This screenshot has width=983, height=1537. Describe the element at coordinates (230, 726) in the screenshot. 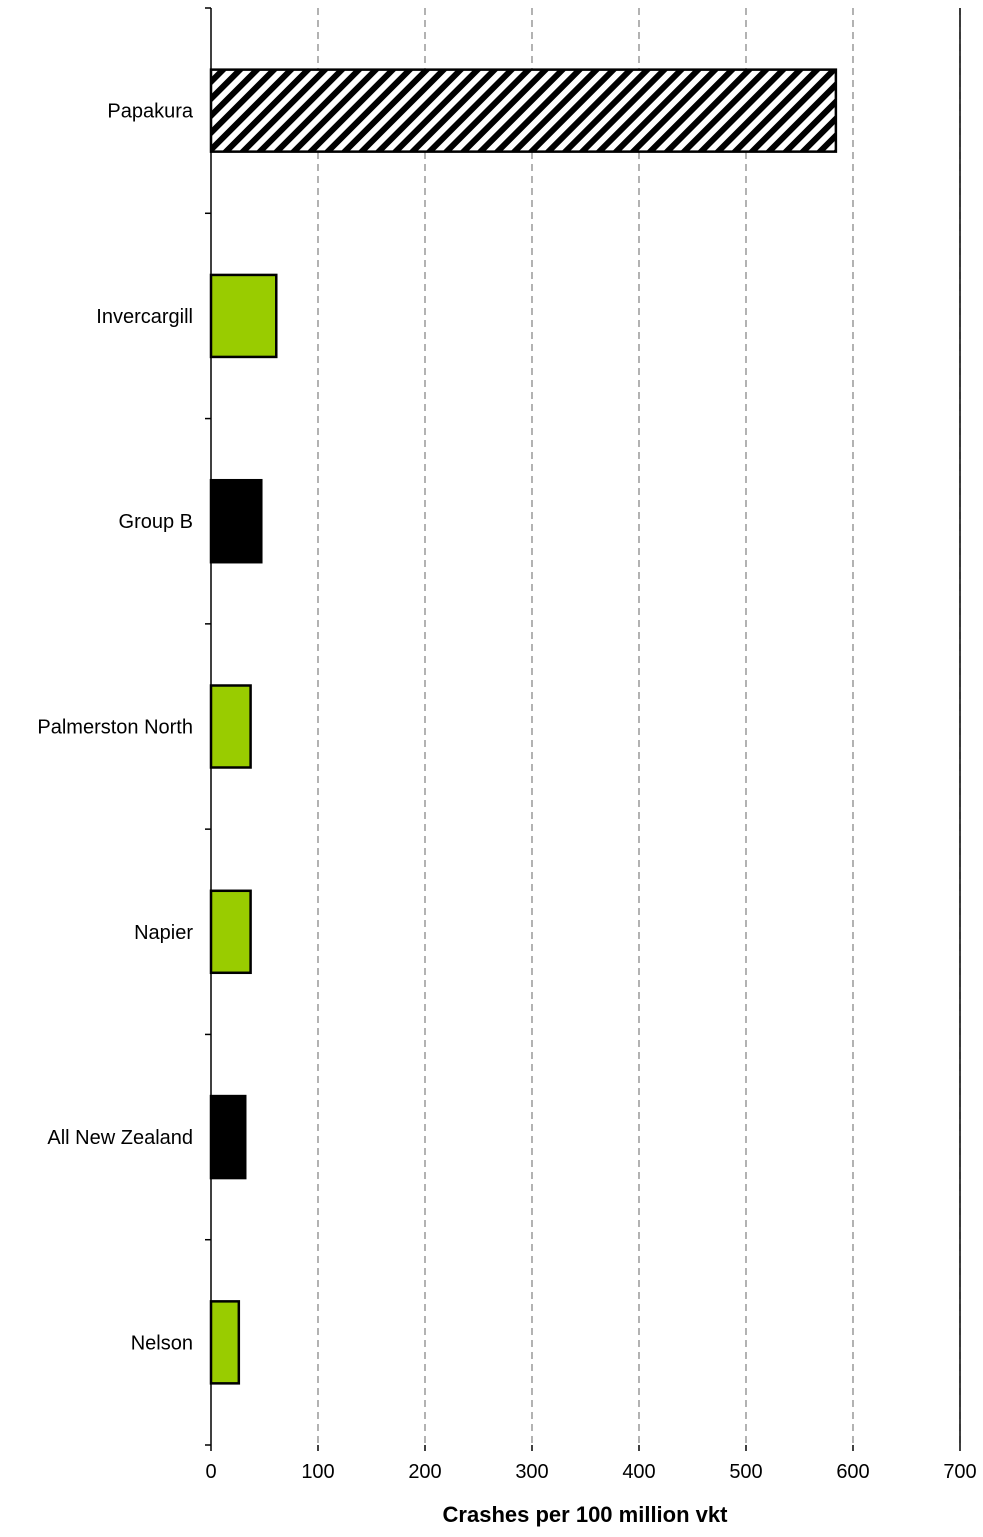

I see `bar-palmerston-north` at that location.